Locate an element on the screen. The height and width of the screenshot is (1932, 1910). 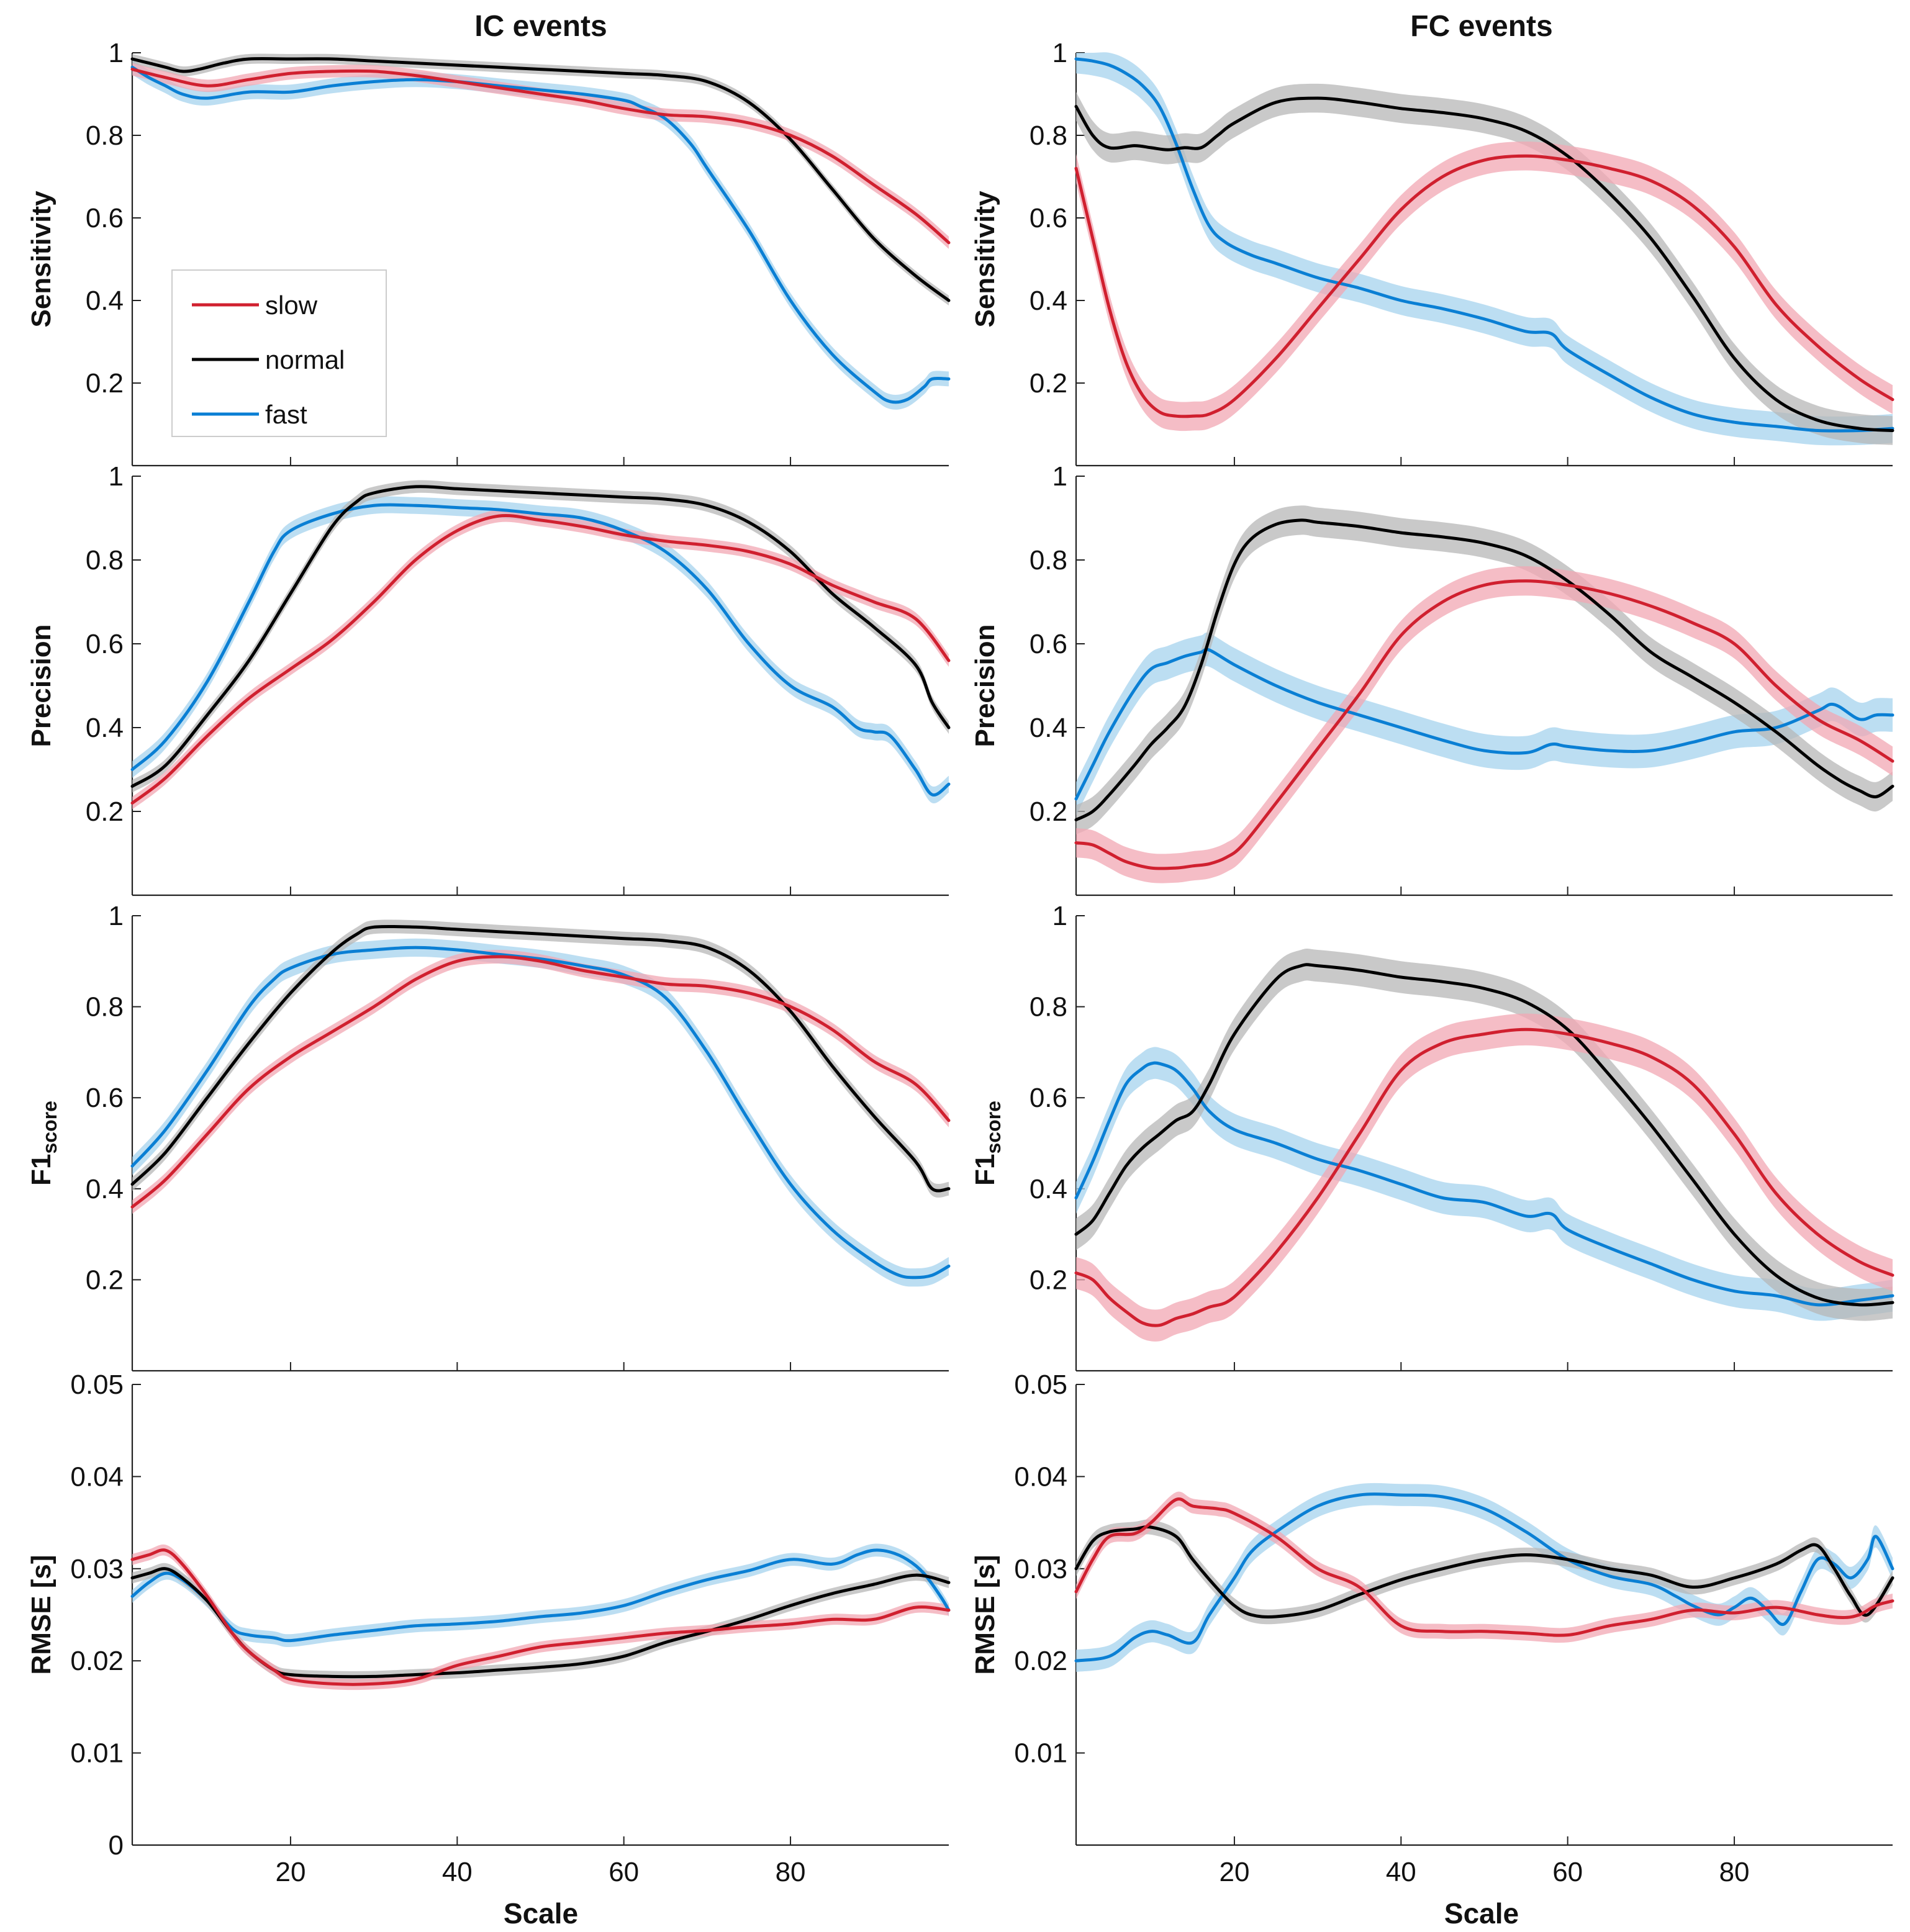
legend: slow normal fast is located at coordinates (279, 353).